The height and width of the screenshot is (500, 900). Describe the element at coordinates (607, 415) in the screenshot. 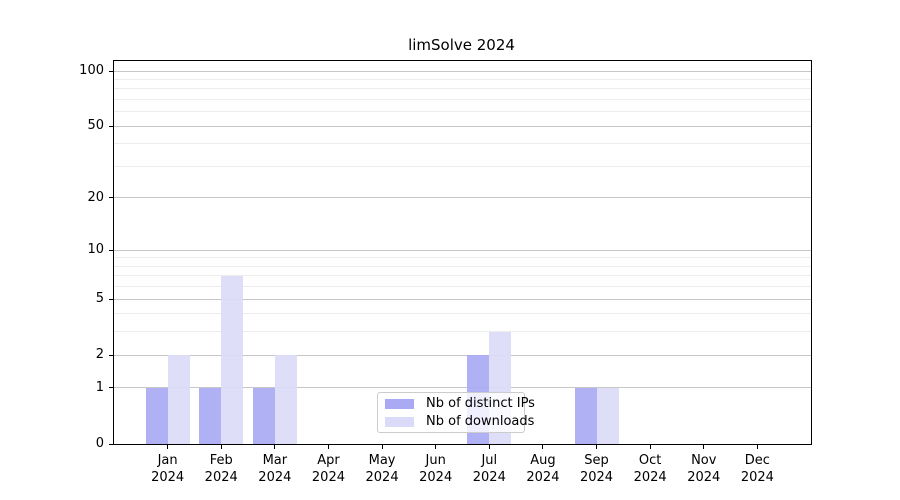

I see `bar-sep-downloads` at that location.